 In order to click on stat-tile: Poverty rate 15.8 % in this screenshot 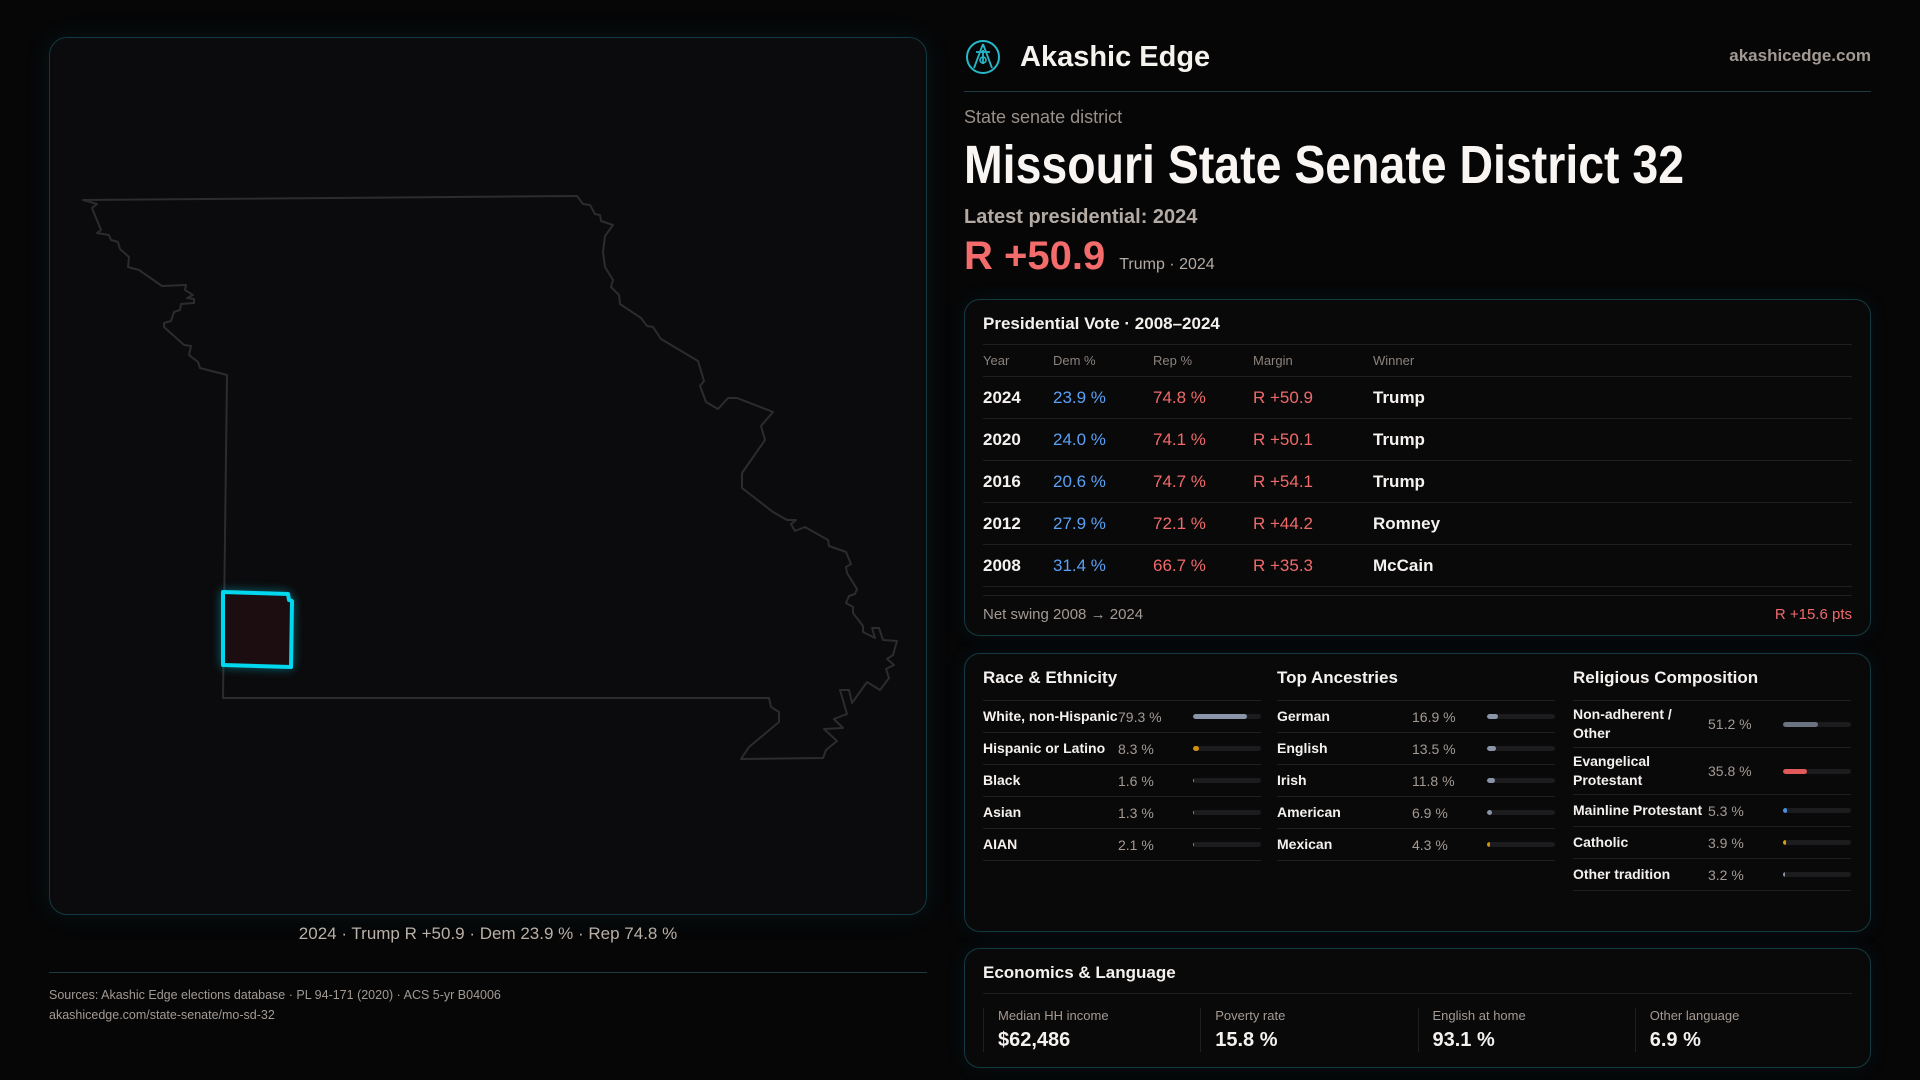, I will do `click(1308, 1030)`.